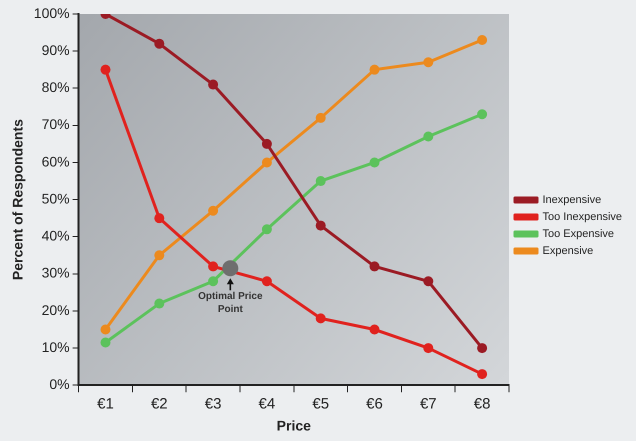 Image resolution: width=636 pixels, height=441 pixels. Describe the element at coordinates (578, 234) in the screenshot. I see `legend-label: Too Expensive` at that location.